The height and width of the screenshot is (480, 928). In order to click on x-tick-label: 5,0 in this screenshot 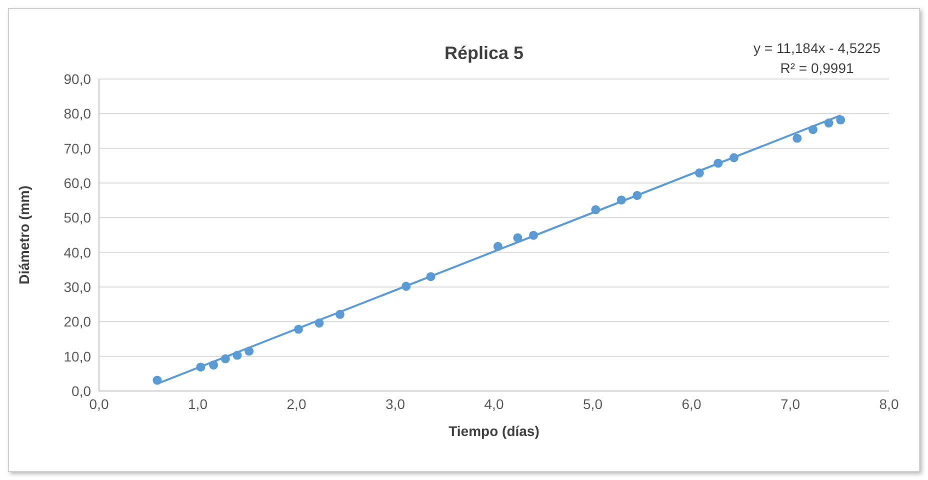, I will do `click(593, 404)`.